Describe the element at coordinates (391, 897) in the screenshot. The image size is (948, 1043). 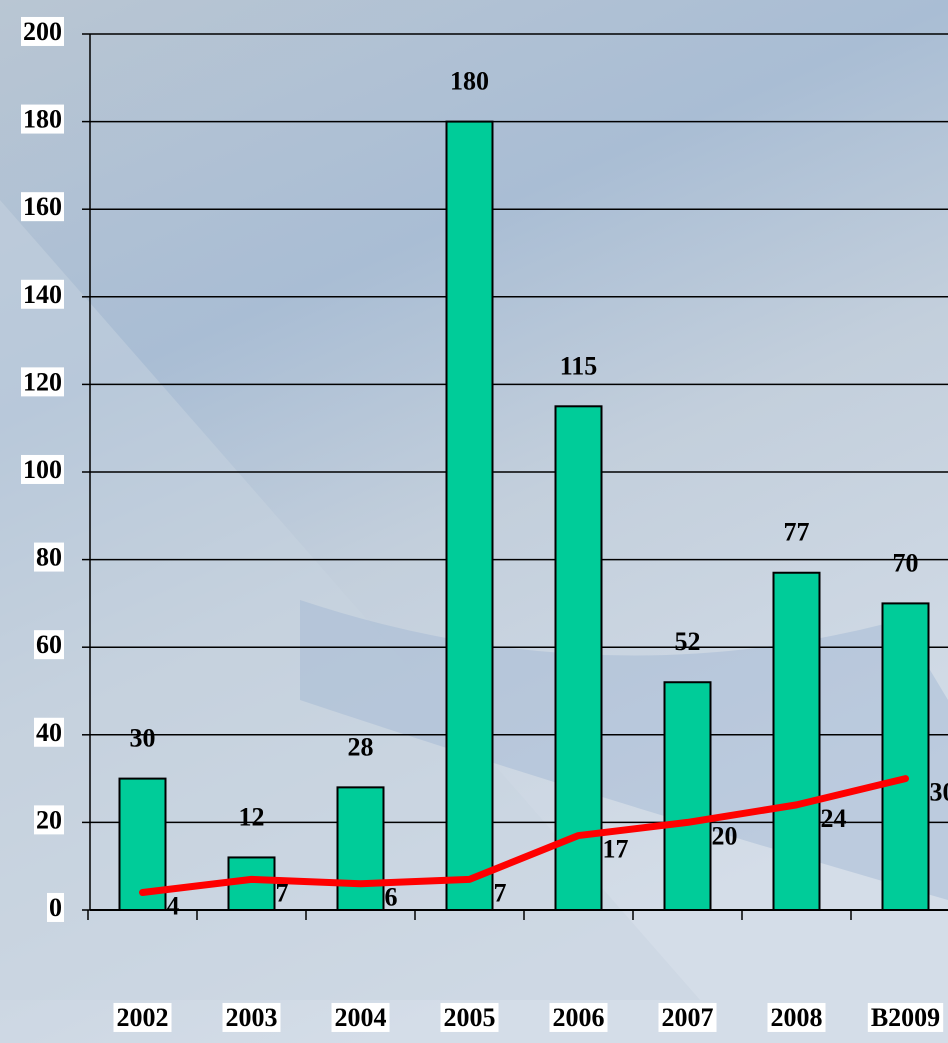
I see `line-value-label: 6` at that location.